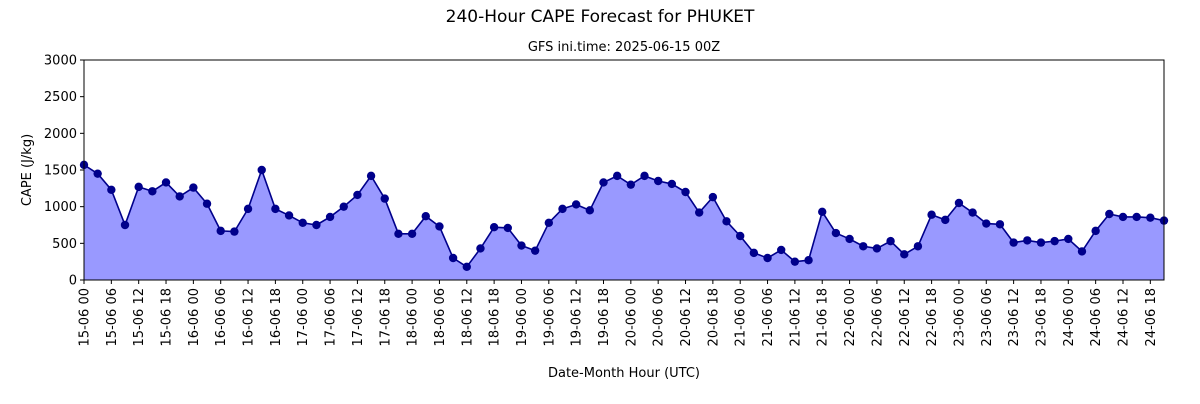  What do you see at coordinates (686, 317) in the screenshot?
I see `x-tick-label: 20-06 12` at bounding box center [686, 317].